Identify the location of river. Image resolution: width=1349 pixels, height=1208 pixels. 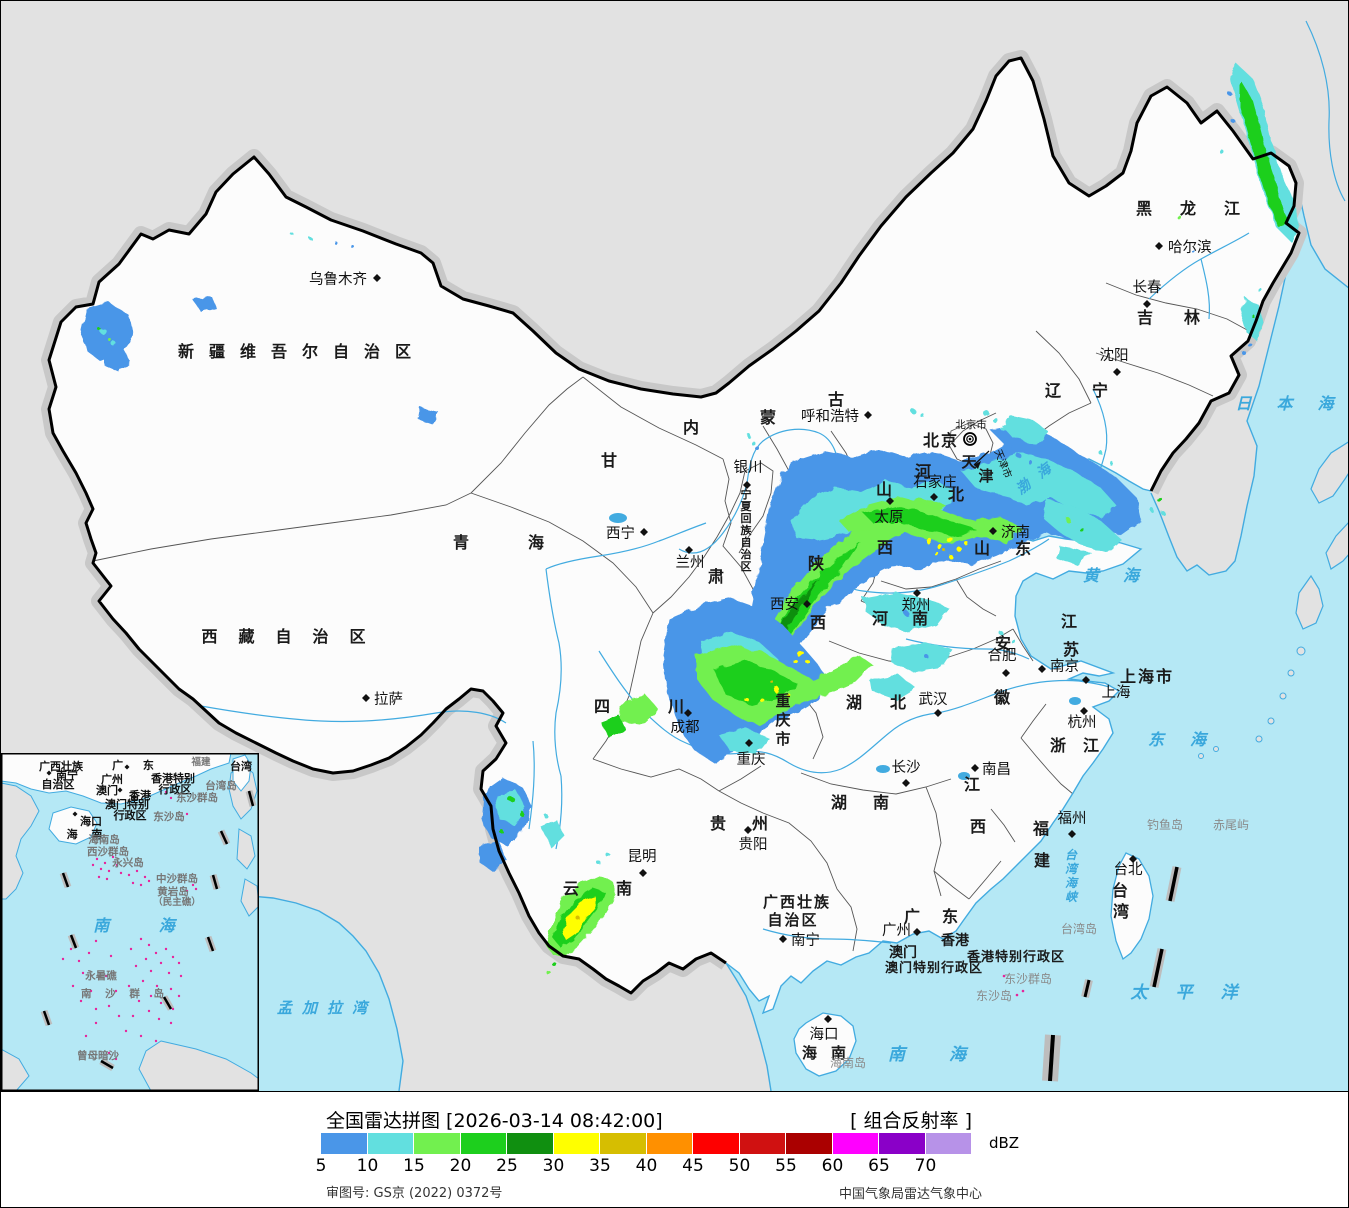
(827, 936).